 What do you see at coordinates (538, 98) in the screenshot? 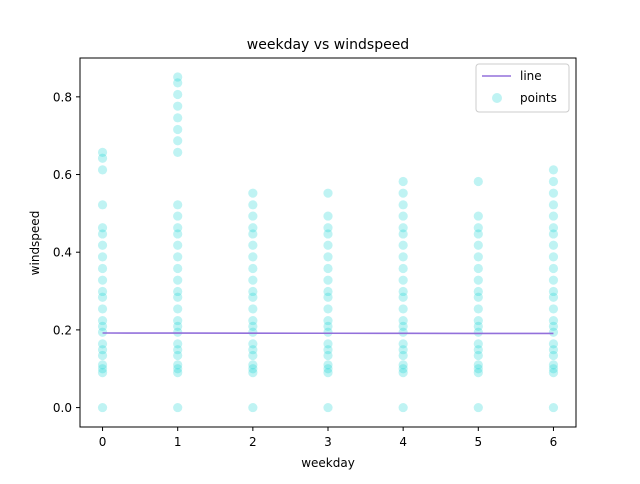
I see `legend-label-points: points` at bounding box center [538, 98].